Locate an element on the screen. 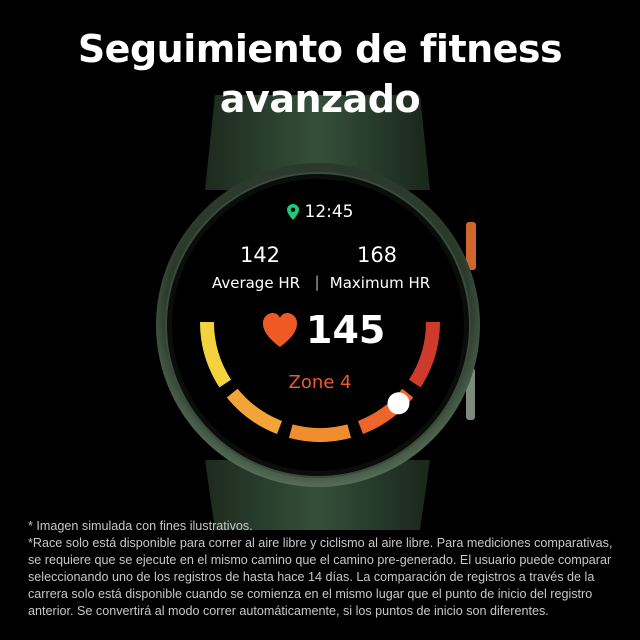  average-hr-label: Average HR is located at coordinates (256, 283).